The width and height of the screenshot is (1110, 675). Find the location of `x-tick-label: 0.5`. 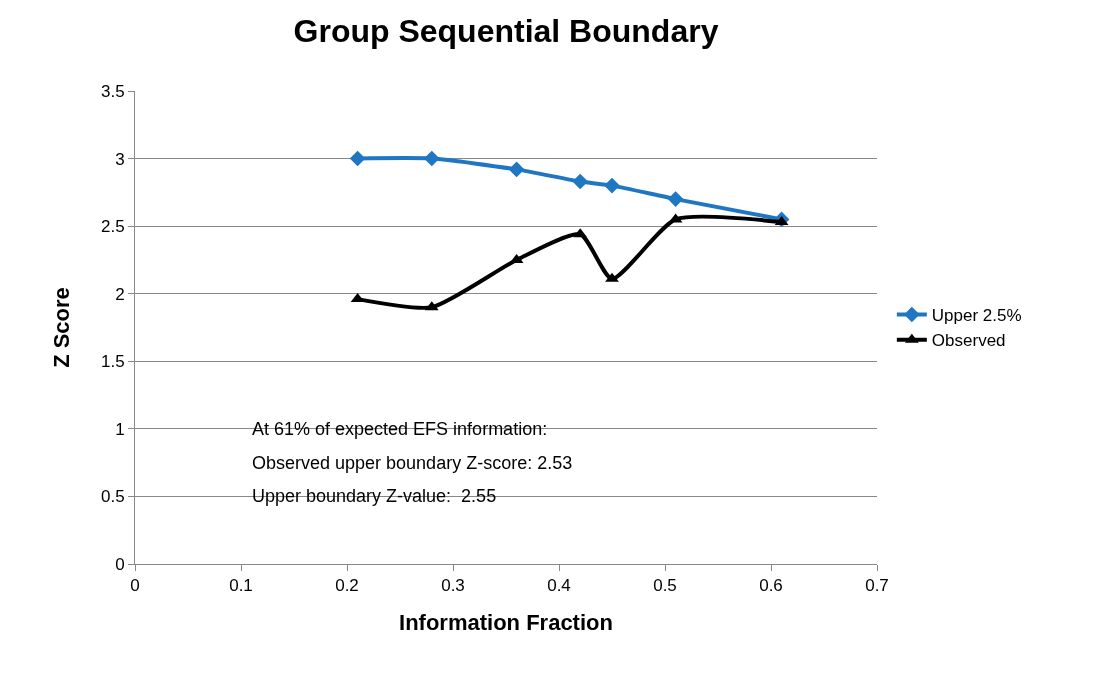

x-tick-label: 0.5 is located at coordinates (665, 586).